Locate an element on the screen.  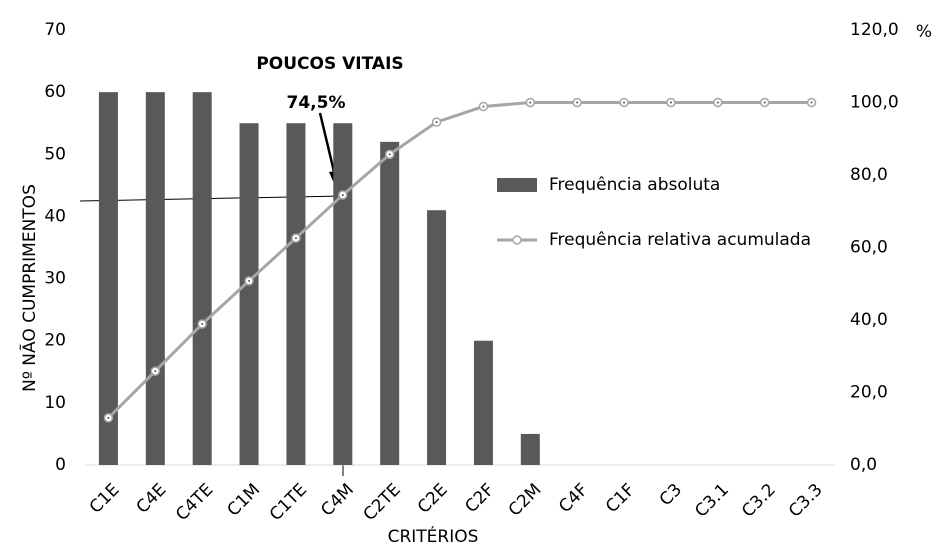
y-tick-label: 60 is located at coordinates (55, 92).